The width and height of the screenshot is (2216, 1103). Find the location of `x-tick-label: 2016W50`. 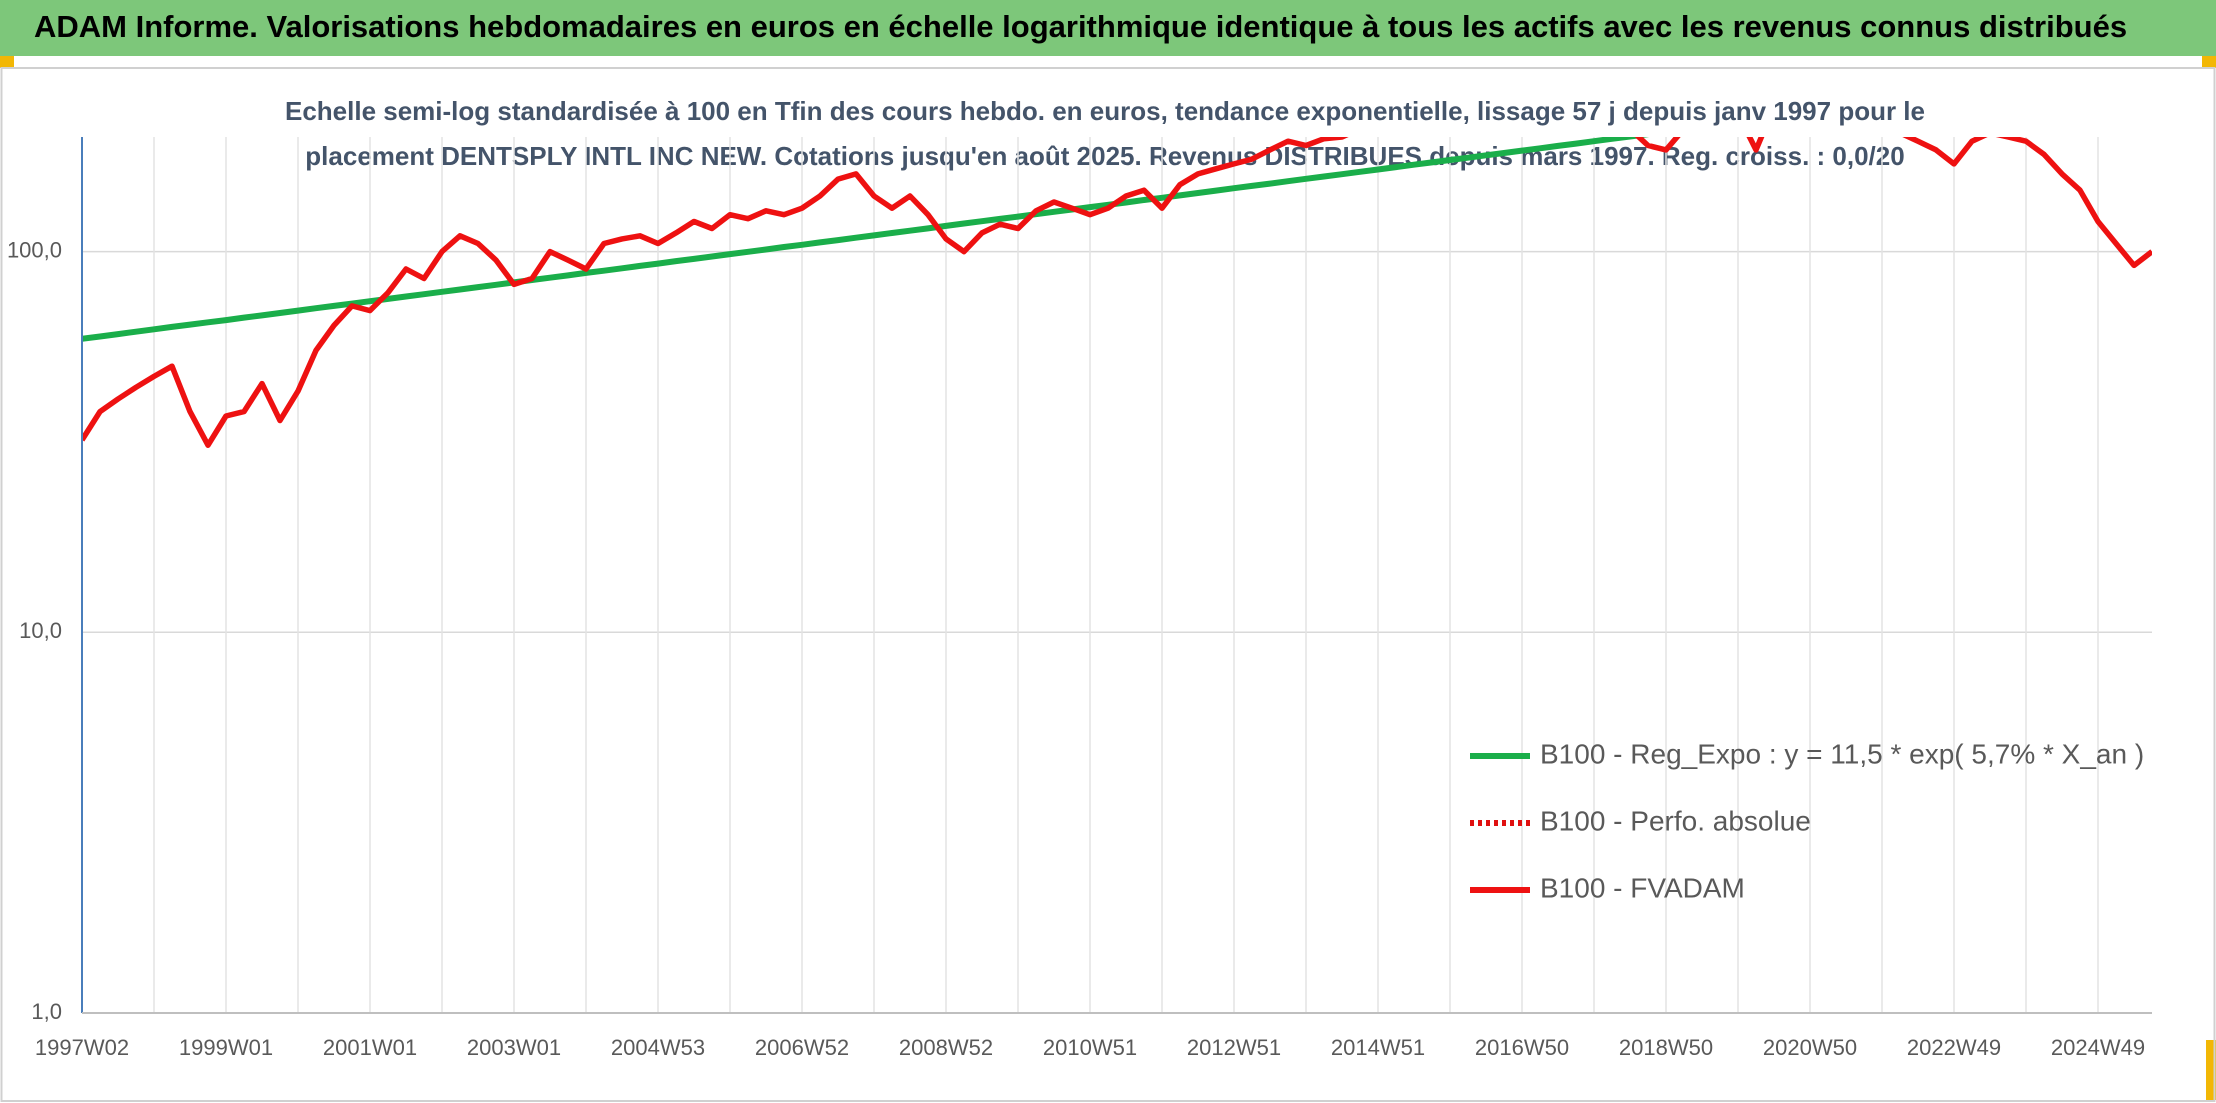

x-tick-label: 2016W50 is located at coordinates (1522, 1047).